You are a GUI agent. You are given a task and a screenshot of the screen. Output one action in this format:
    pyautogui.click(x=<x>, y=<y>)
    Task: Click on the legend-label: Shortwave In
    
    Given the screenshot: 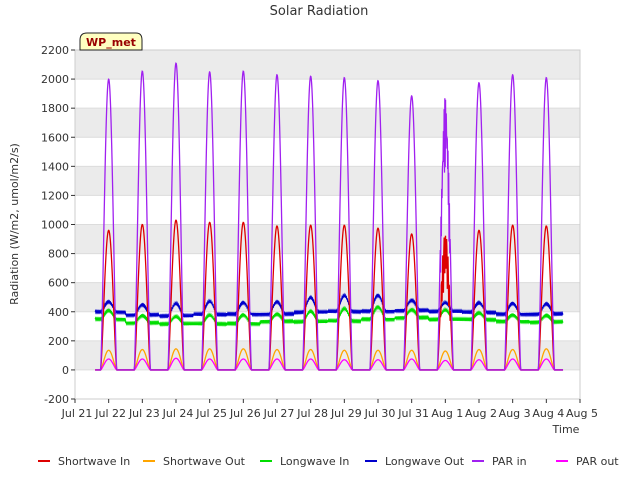 What is the action you would take?
    pyautogui.click(x=94, y=461)
    